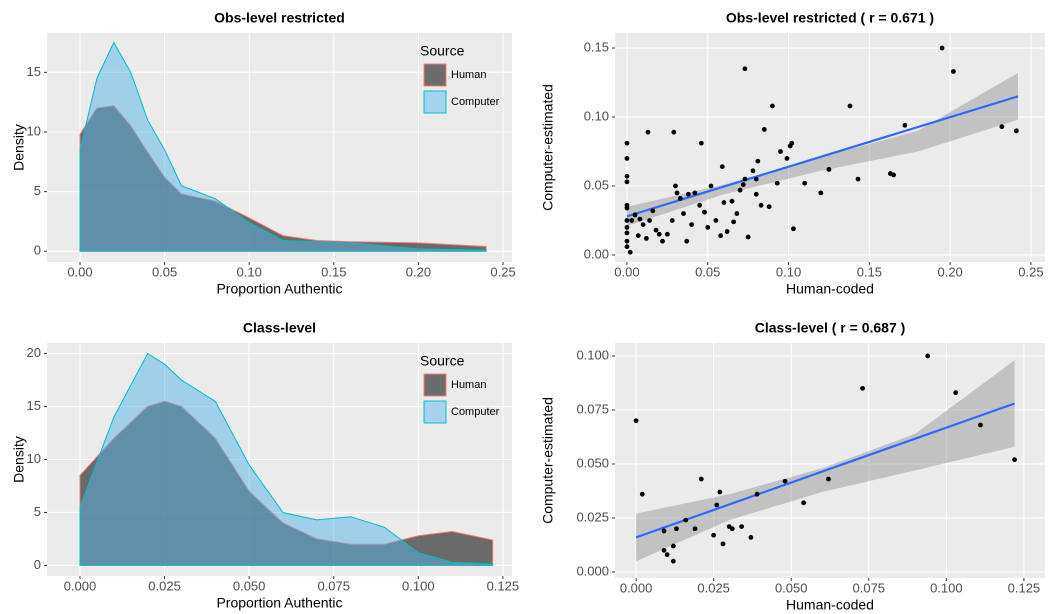 Image resolution: width=1051 pixels, height=614 pixels. What do you see at coordinates (34, 71) in the screenshot?
I see `y-tick-label: 15` at bounding box center [34, 71].